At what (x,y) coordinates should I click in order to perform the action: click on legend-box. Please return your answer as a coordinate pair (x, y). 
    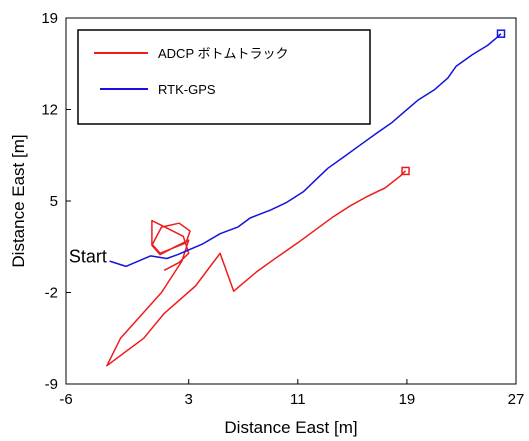
    Looking at the image, I should click on (224, 77).